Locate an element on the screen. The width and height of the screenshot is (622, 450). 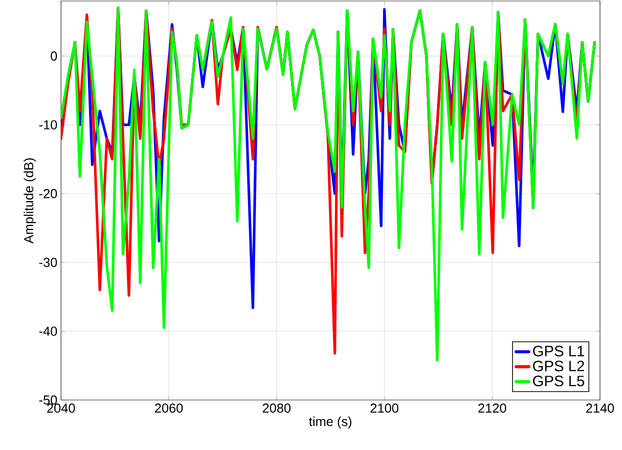
x-tick-label: 2100 is located at coordinates (384, 408).